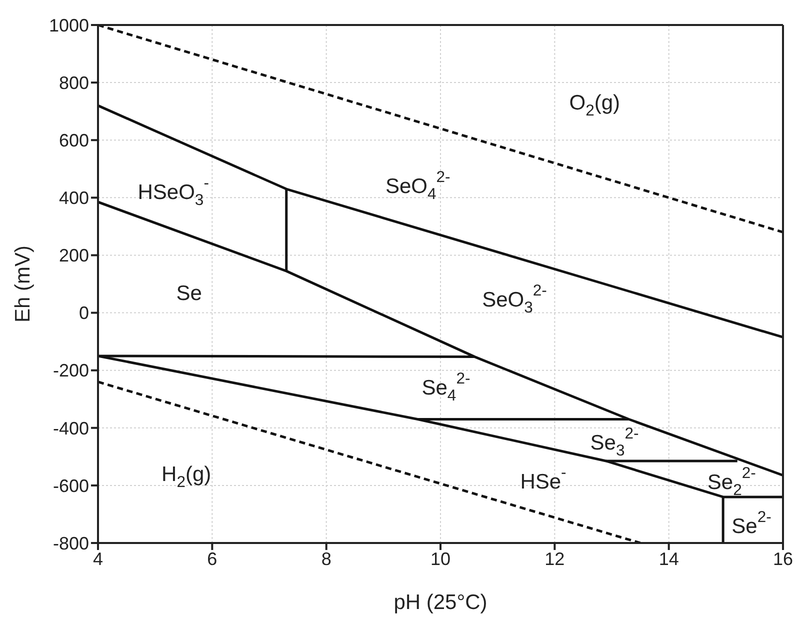  Describe the element at coordinates (326, 558) in the screenshot. I see `x-tick-label: 8` at that location.